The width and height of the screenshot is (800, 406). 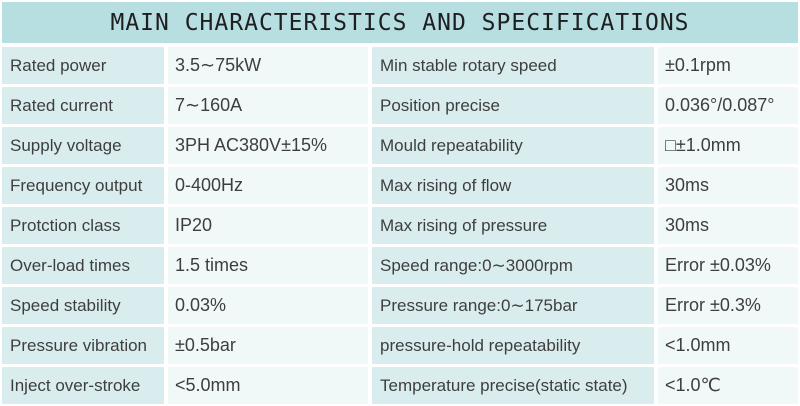 What do you see at coordinates (728, 265) in the screenshot?
I see `spec-value-right: Error ±0.03%` at bounding box center [728, 265].